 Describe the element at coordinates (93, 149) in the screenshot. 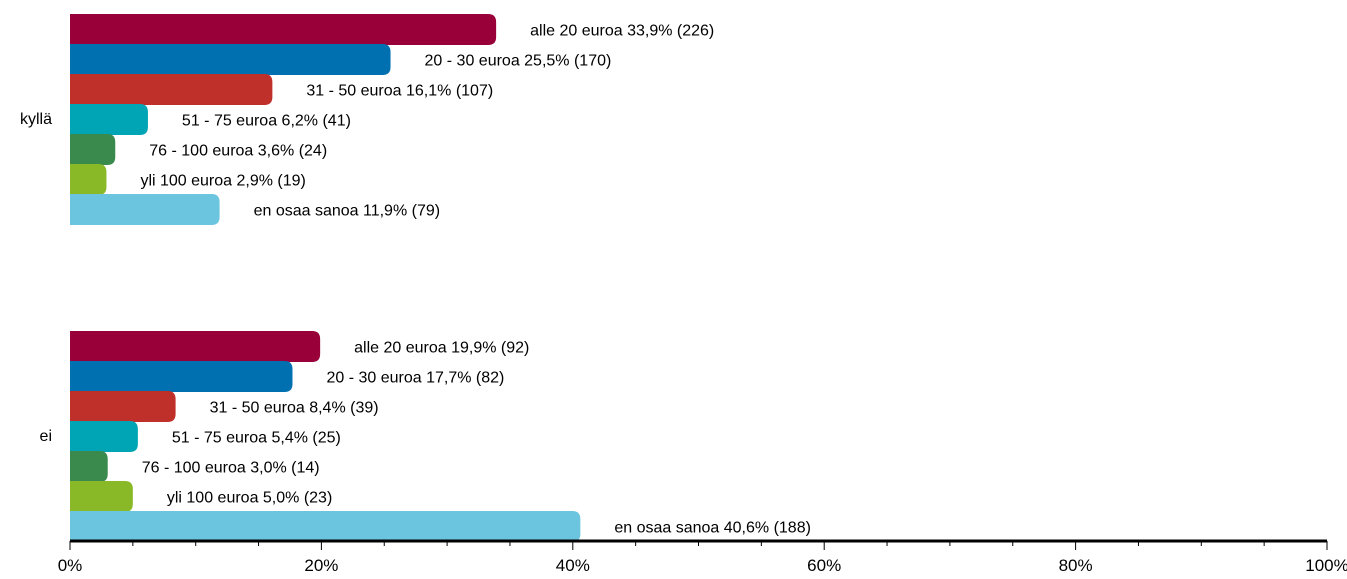

I see `bar-kyllä-4` at that location.